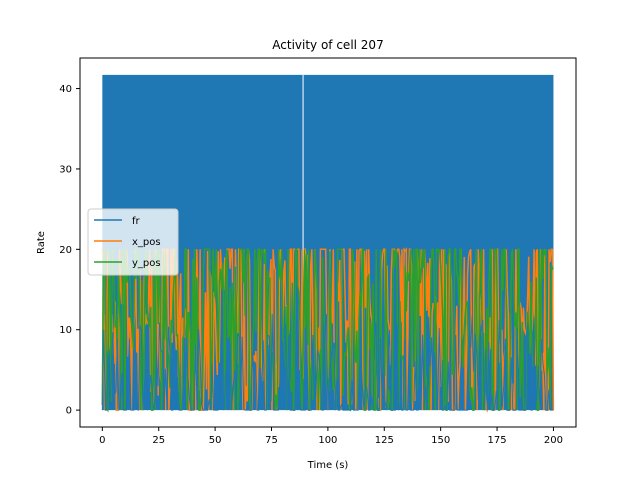 This screenshot has width=640, height=480. What do you see at coordinates (327, 45) in the screenshot?
I see `chart-title: Activity of cell 207` at bounding box center [327, 45].